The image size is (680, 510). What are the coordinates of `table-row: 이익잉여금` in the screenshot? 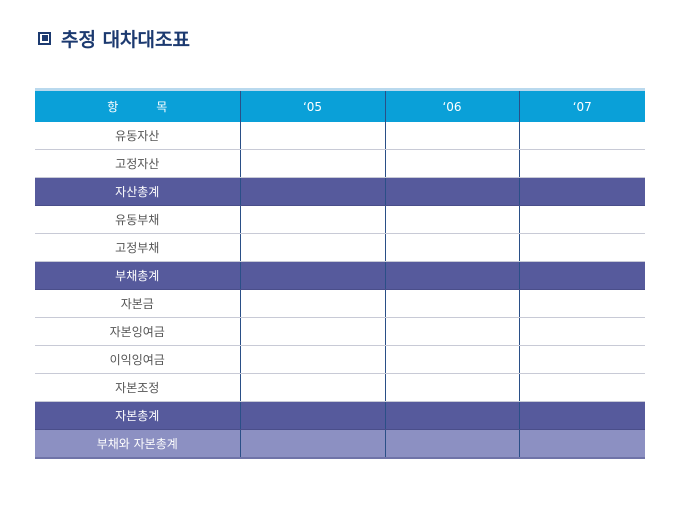 It's located at (340, 359).